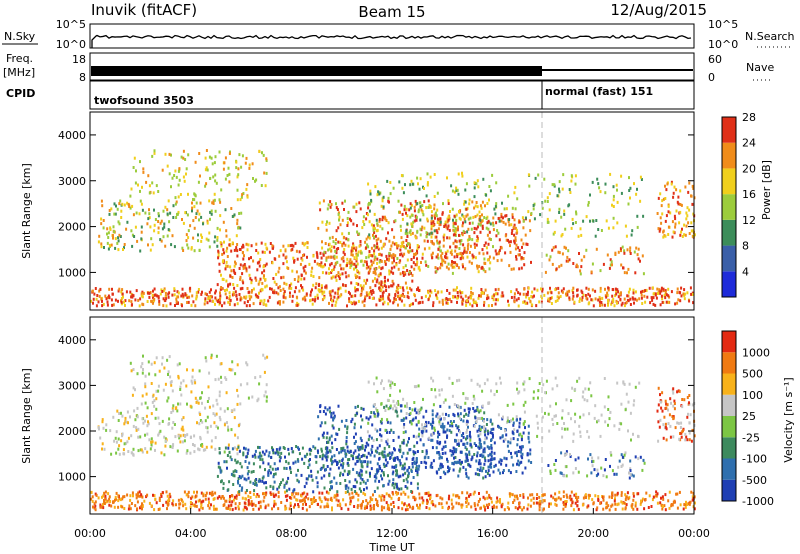  I want to click on power-ytick-label: 2000, so click(72, 227).